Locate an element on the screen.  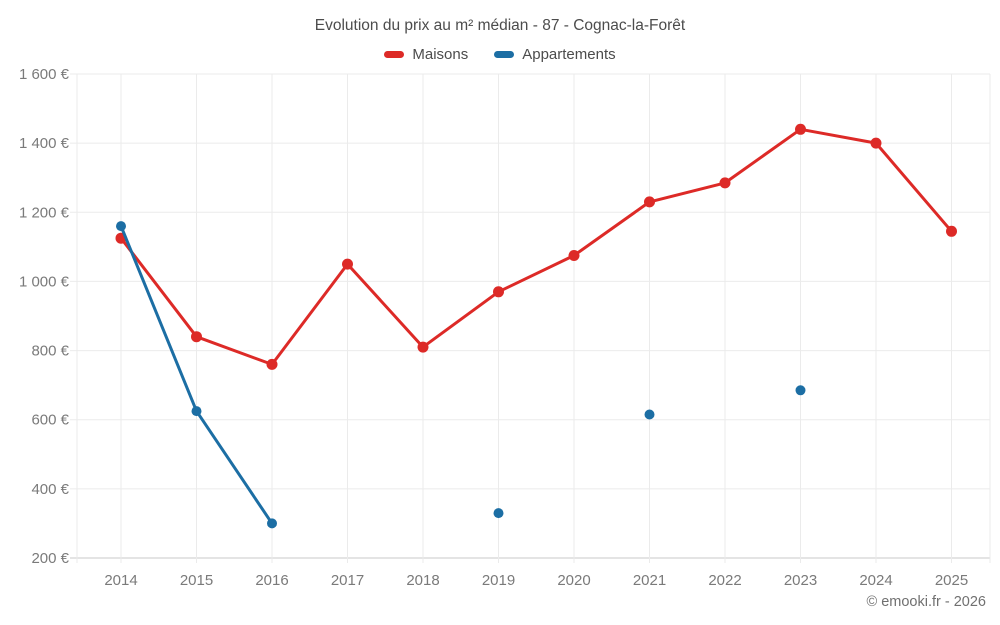
x-tick-label: 2025 is located at coordinates (951, 580).